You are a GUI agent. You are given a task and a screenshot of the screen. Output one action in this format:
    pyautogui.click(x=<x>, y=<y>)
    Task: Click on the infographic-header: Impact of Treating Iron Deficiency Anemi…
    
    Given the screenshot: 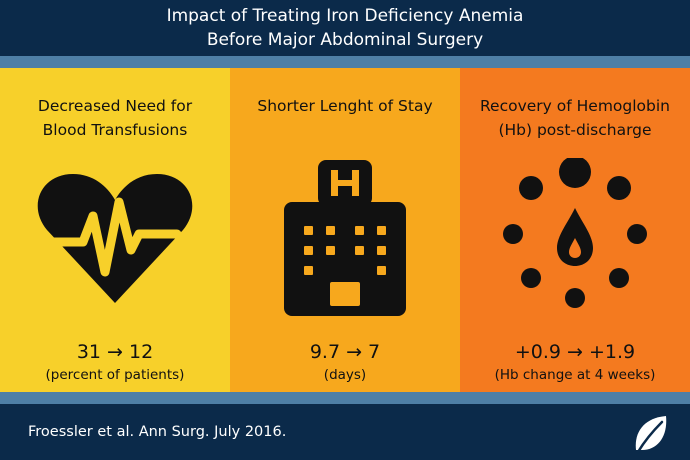 What is the action you would take?
    pyautogui.click(x=345, y=28)
    